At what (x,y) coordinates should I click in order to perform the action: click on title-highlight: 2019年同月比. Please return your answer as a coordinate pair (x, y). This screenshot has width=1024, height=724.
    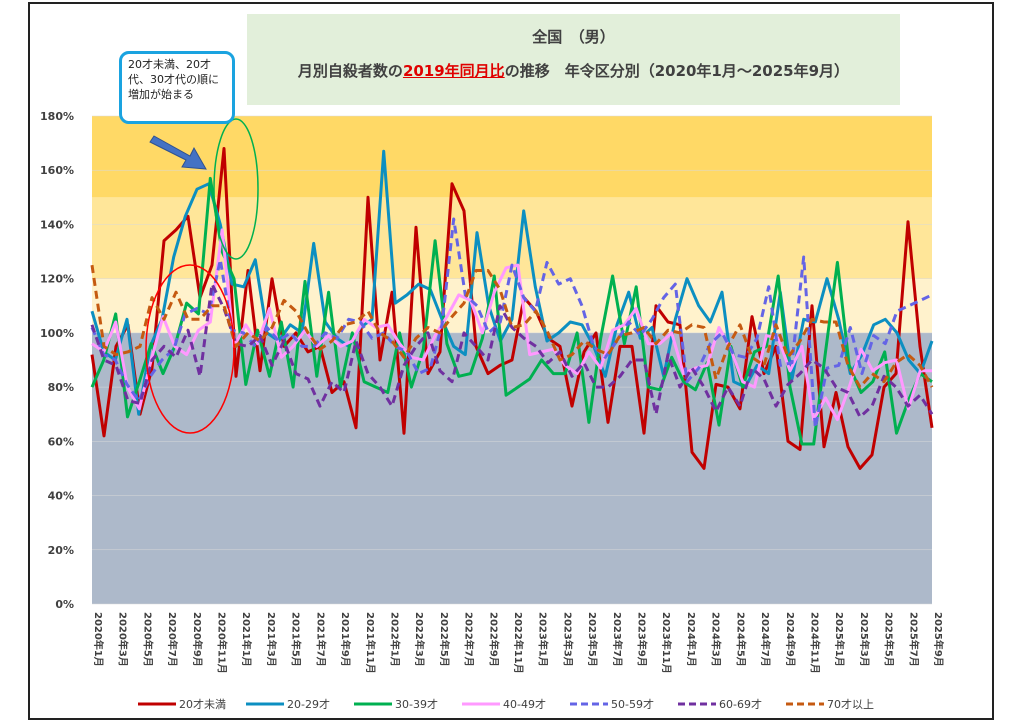
    Looking at the image, I should click on (453, 71).